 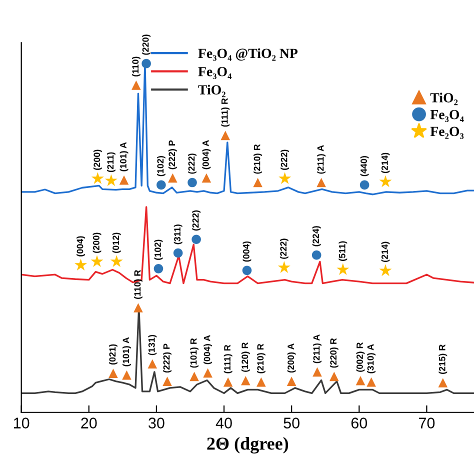 What do you see at coordinates (371, 359) in the screenshot?
I see `annotation: (310) A` at bounding box center [371, 359].